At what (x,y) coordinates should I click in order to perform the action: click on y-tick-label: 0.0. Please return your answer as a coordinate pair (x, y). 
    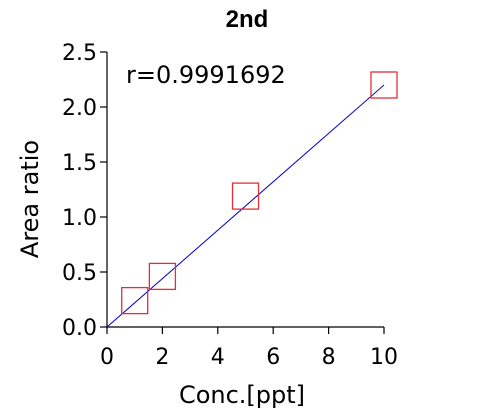
    Looking at the image, I should click on (79, 328).